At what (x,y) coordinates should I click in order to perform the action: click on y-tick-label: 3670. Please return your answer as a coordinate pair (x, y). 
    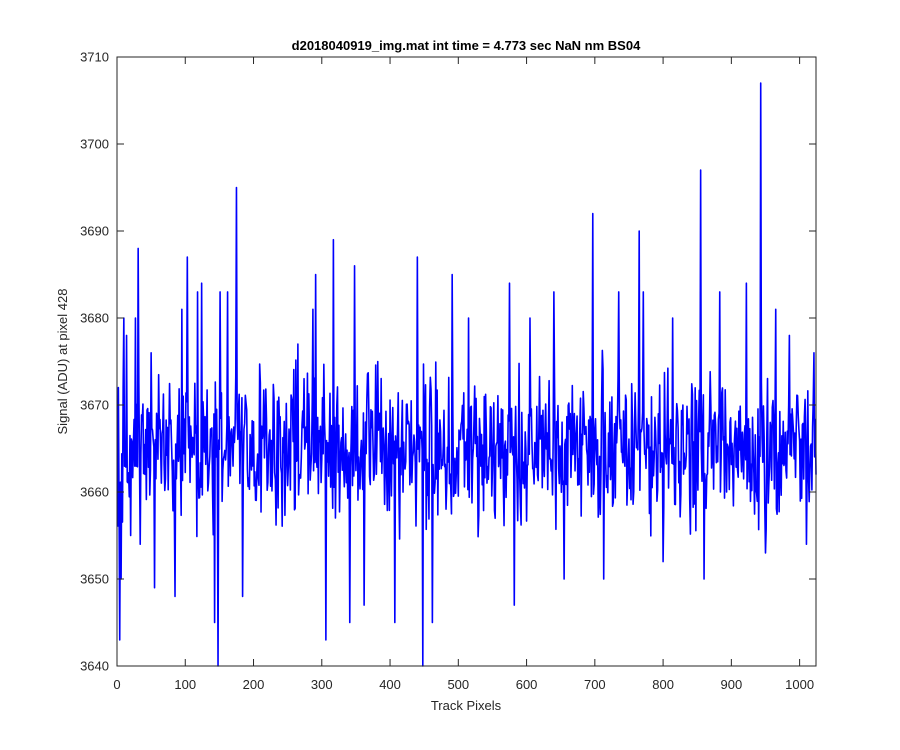
    Looking at the image, I should click on (94, 405).